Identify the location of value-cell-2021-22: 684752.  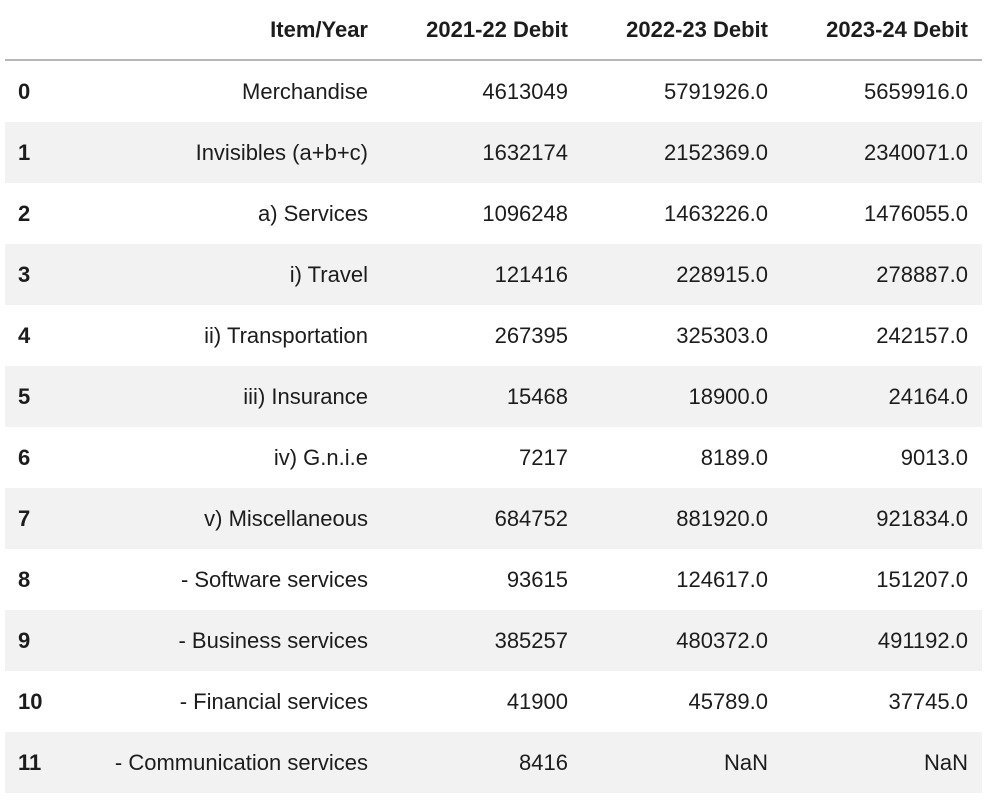
(531, 518).